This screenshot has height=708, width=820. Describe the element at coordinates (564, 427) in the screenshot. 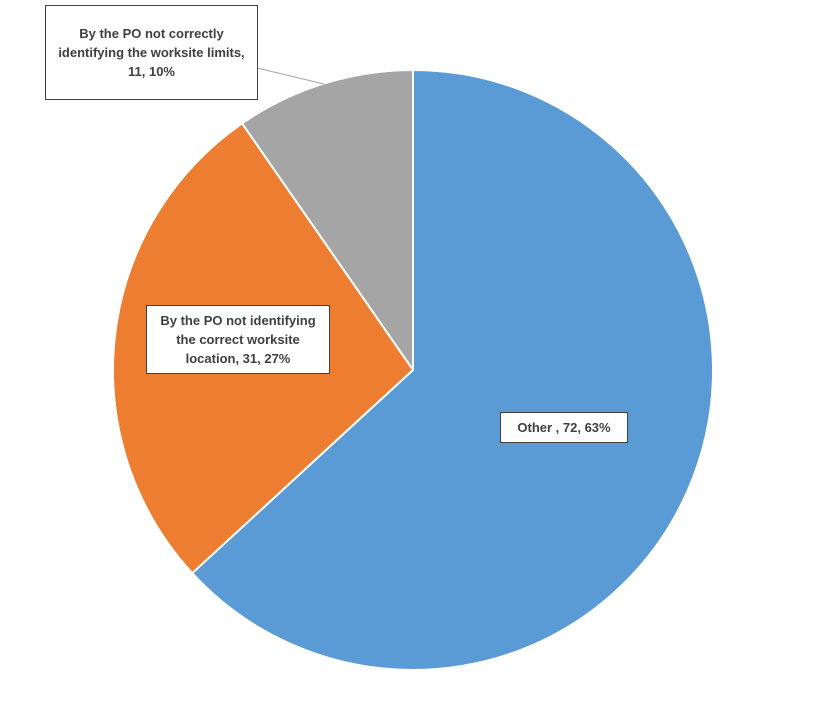

I see `data-label: Other , 72, 63%` at that location.